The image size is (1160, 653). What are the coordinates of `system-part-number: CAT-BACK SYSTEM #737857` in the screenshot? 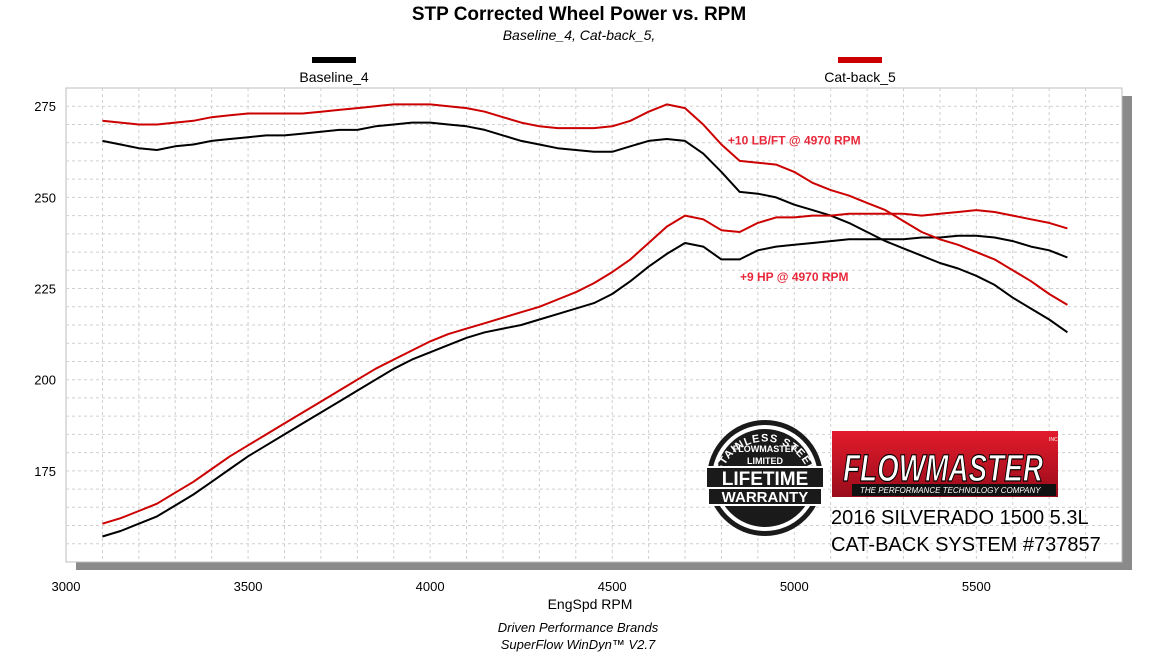 It's located at (966, 545).